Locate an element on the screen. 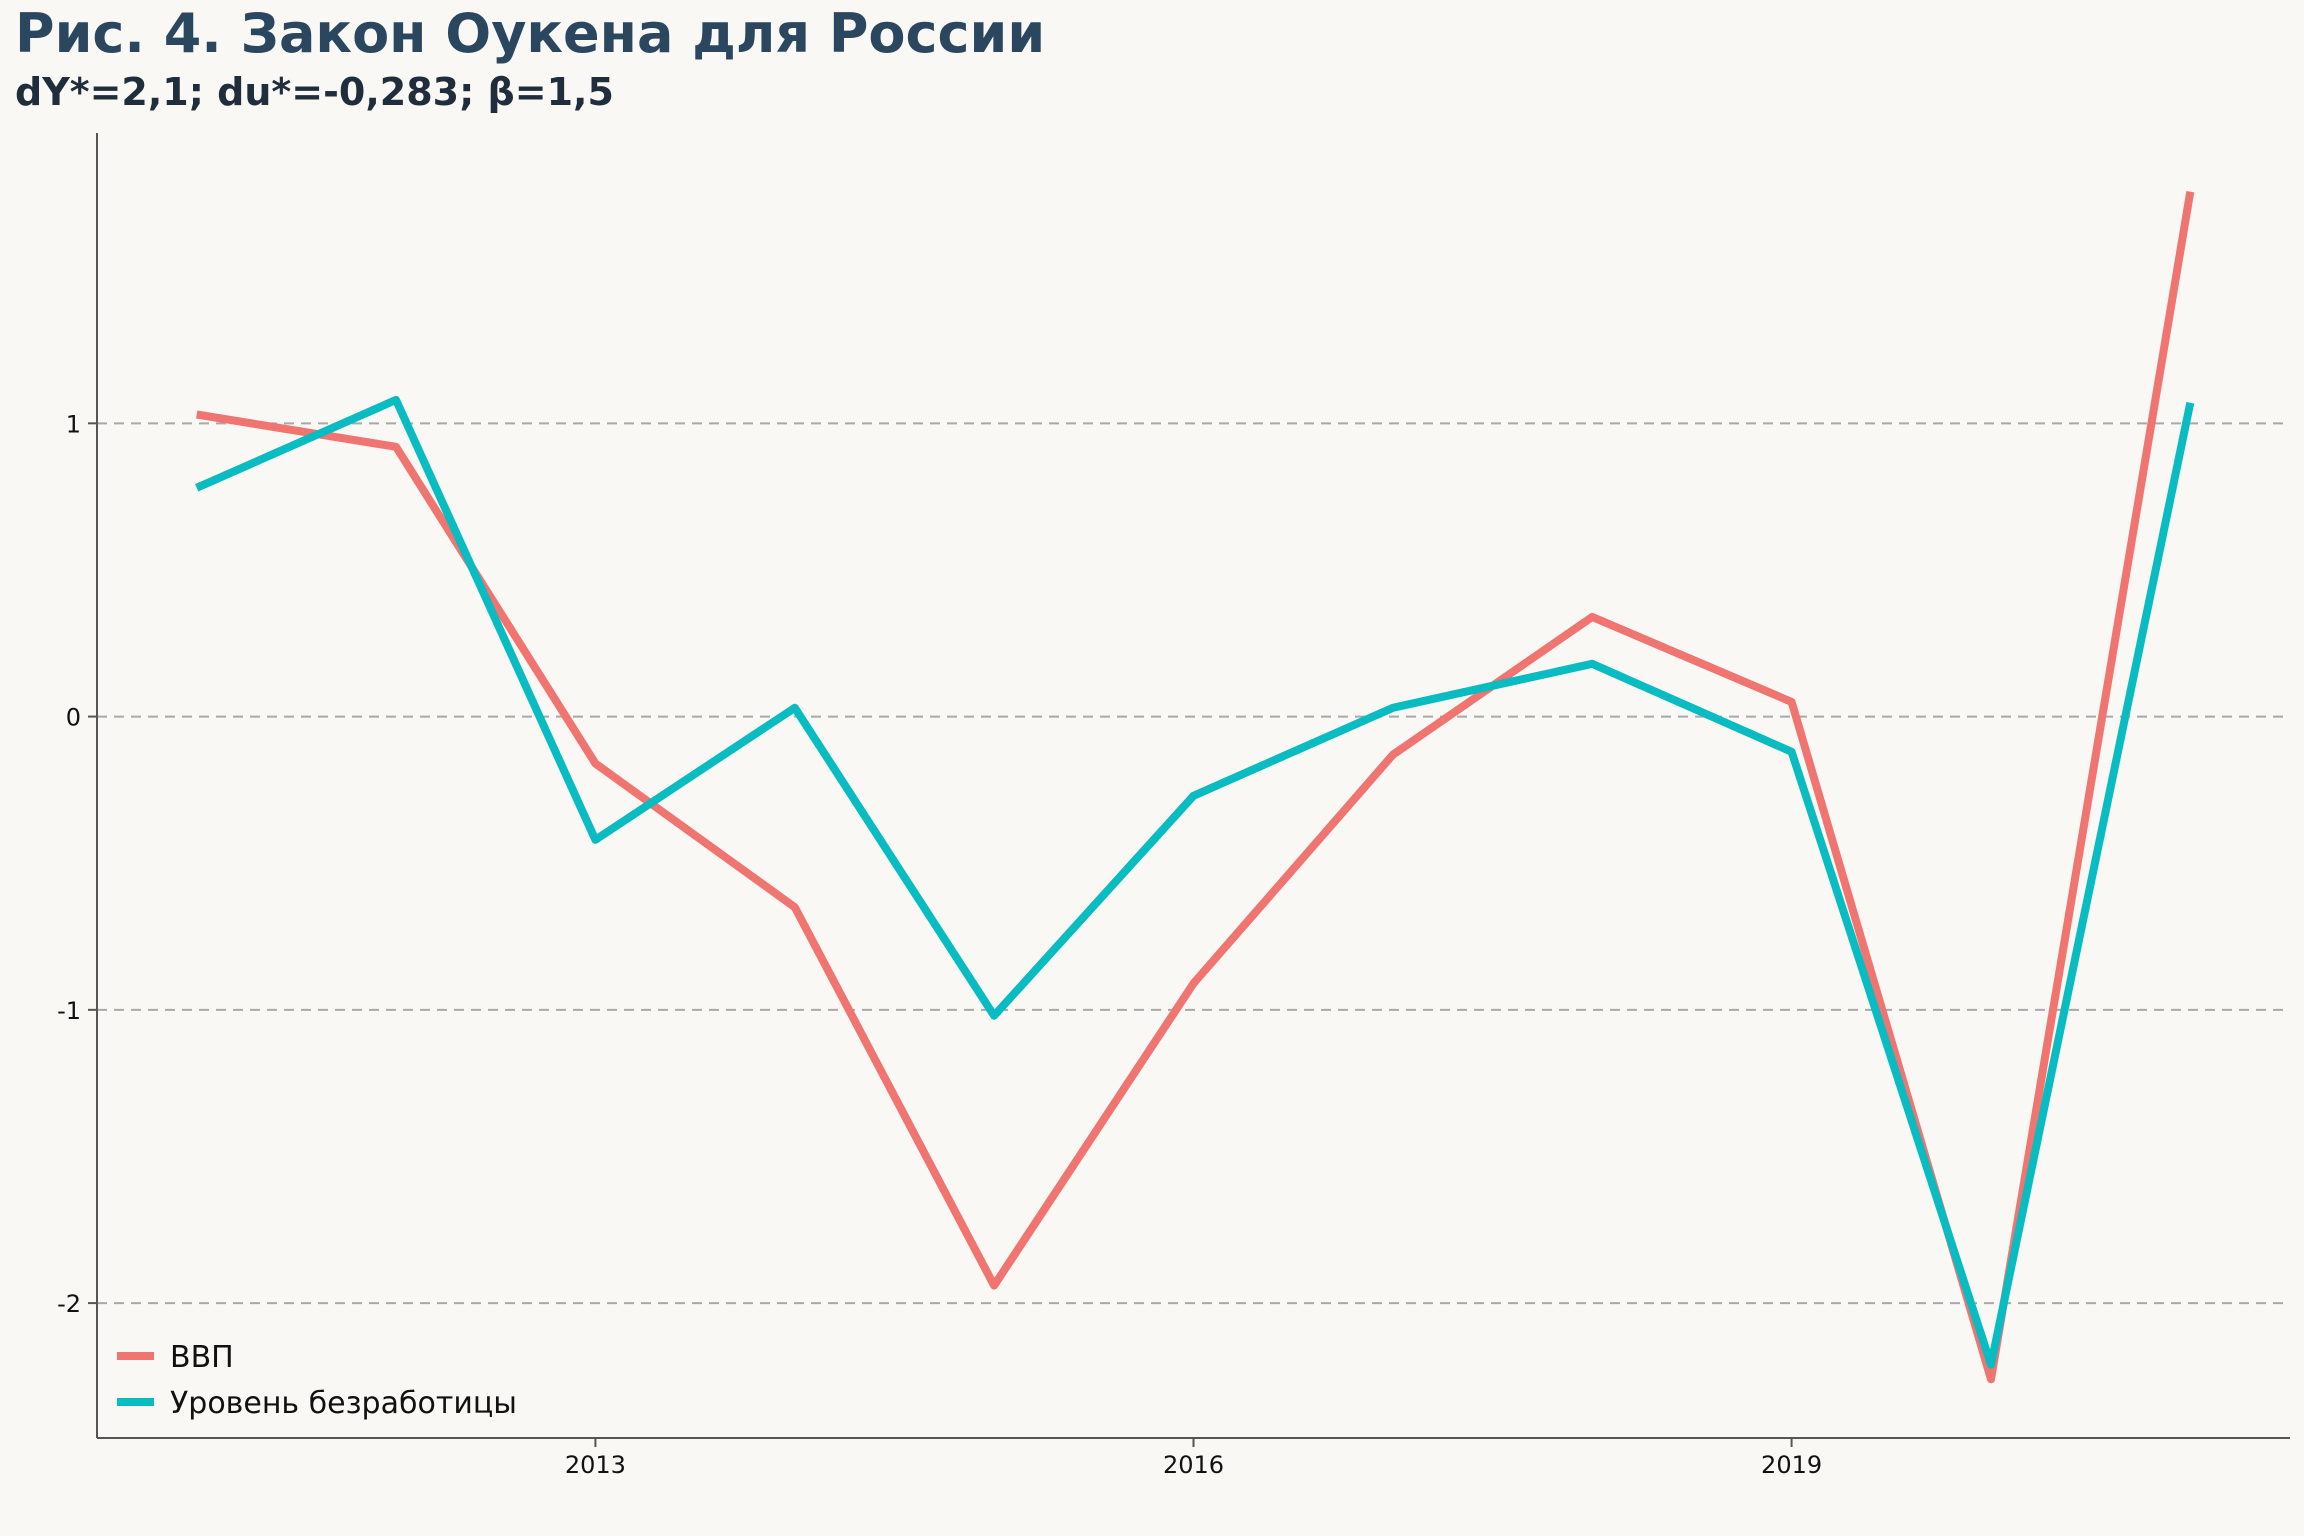  y-tick-label: -1 is located at coordinates (69, 1011).